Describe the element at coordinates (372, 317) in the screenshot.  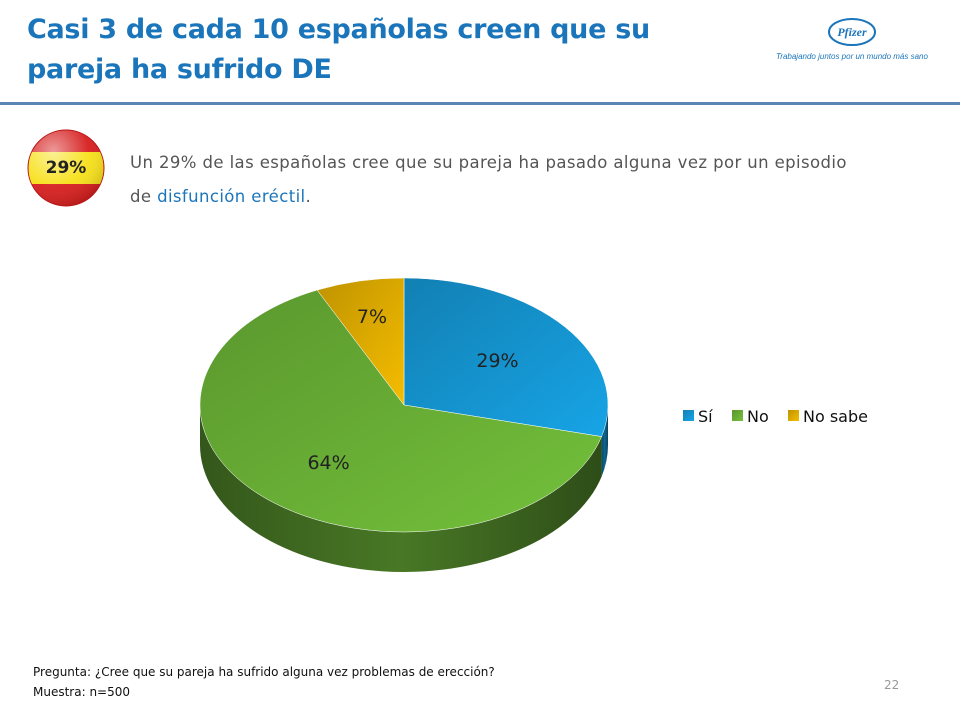
I see `data-label-2: 7%` at that location.